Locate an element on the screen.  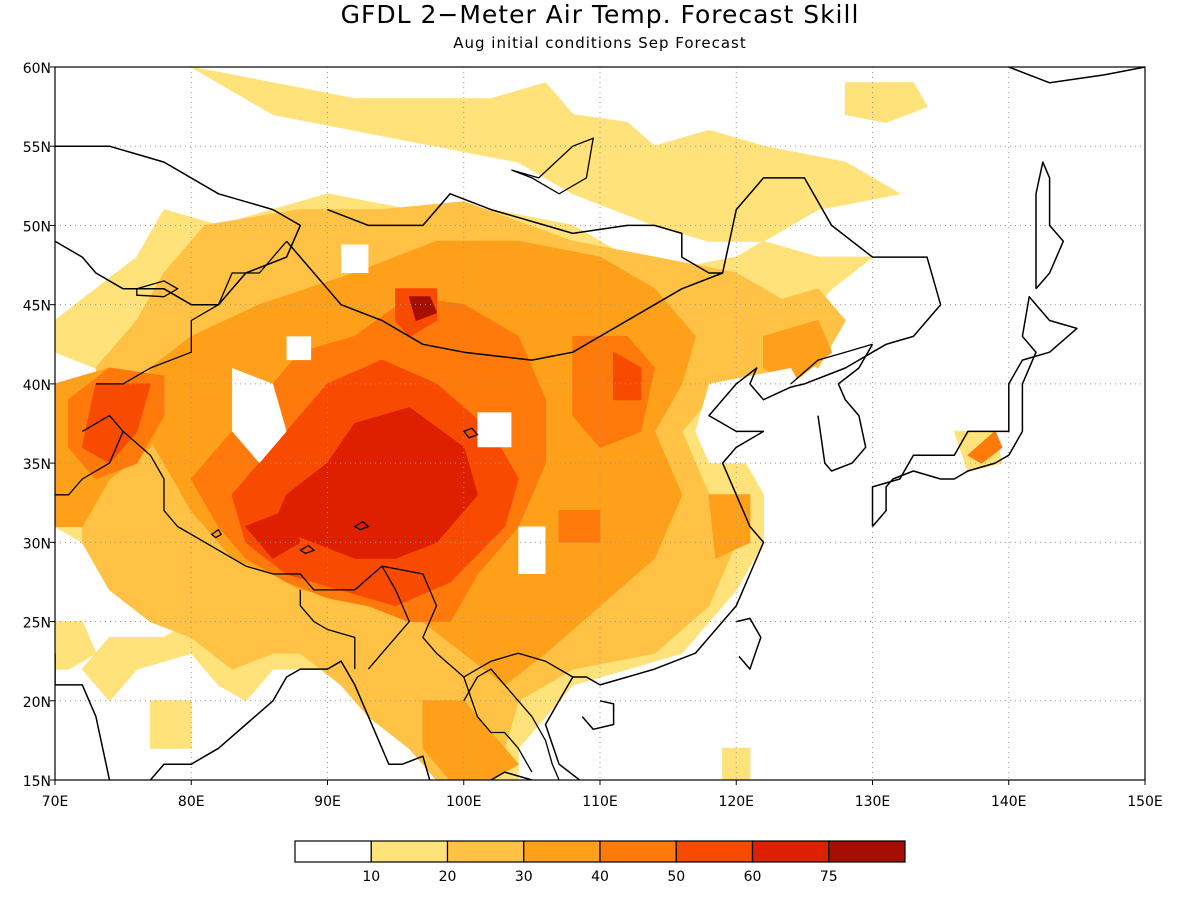
lon-tick-label: 130E is located at coordinates (873, 802).